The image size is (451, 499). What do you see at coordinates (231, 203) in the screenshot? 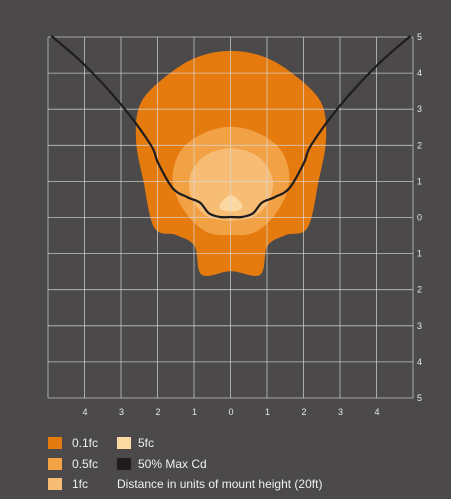
I see `contour-5fc` at bounding box center [231, 203].